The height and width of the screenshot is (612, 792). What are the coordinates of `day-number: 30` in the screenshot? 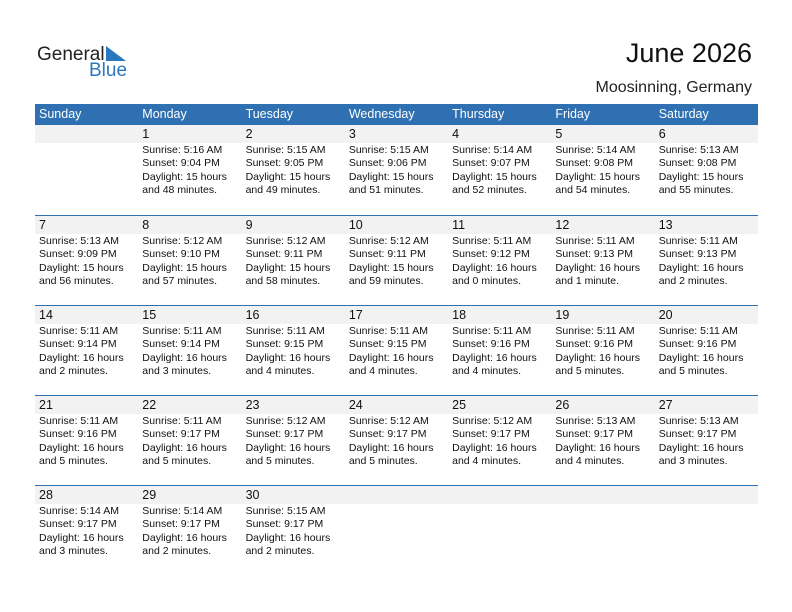 It's located at (252, 495).